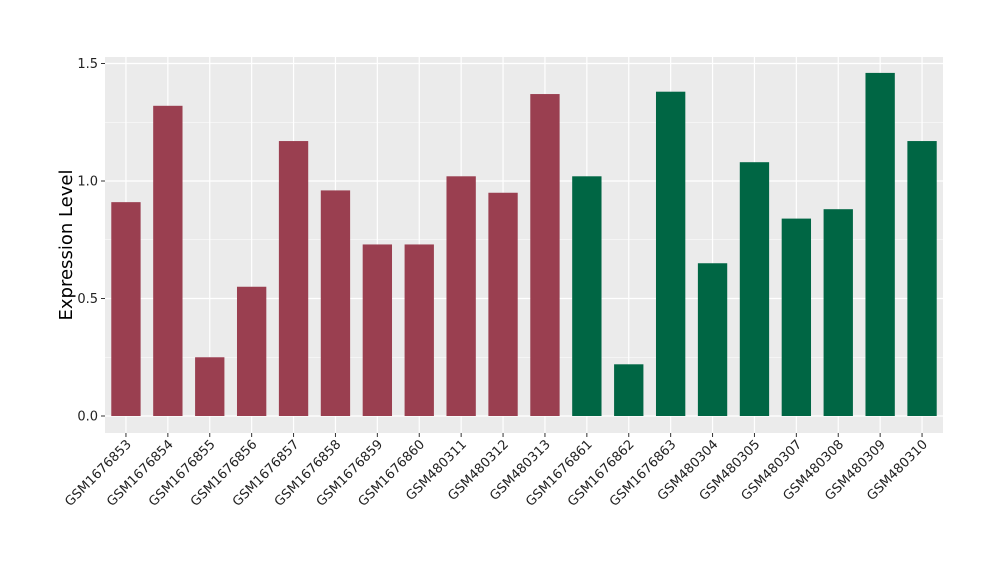  I want to click on y-tick-label: 1.5, so click(87, 64).